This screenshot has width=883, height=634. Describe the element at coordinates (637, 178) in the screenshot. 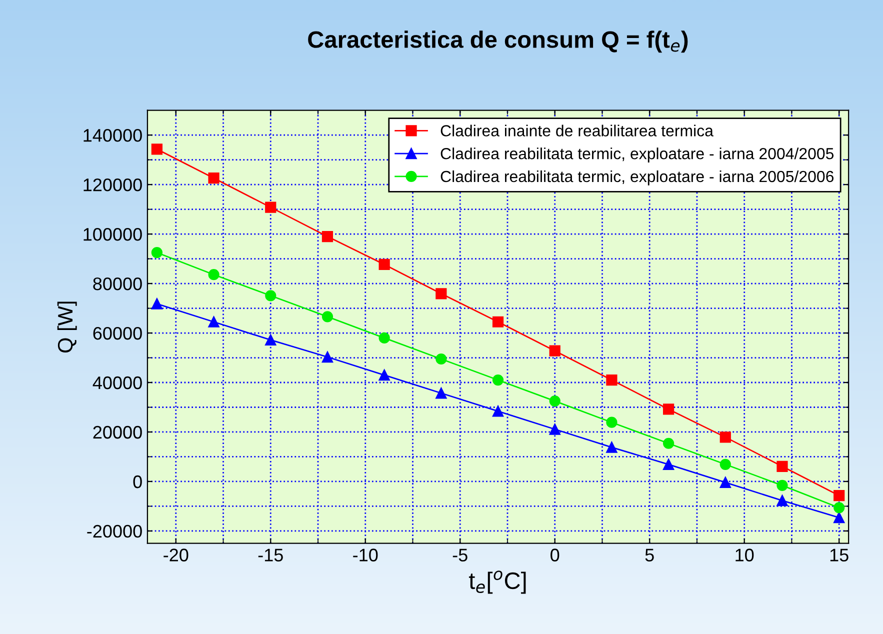

I see `legend-label: Cladirea reabilitata termic, exploatare - iarna 2005/2006` at that location.